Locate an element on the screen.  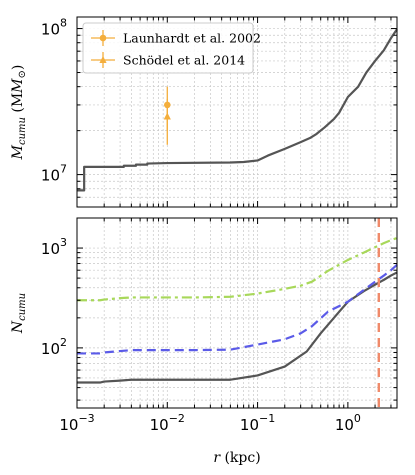
tick-exponent: 2 is located at coordinates (63, 342).